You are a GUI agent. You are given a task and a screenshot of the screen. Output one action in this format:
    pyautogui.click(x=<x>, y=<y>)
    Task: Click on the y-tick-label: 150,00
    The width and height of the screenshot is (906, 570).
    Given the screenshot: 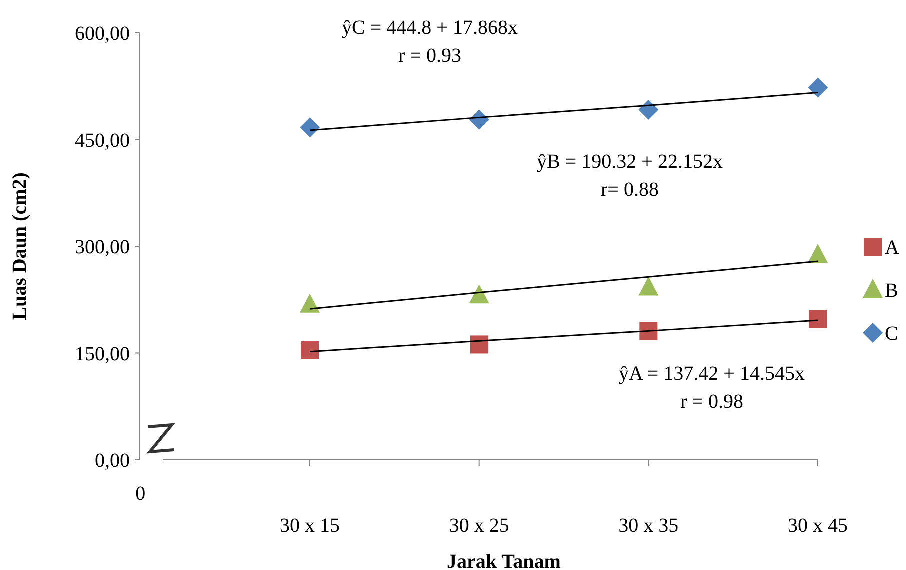 What is the action you would take?
    pyautogui.click(x=102, y=354)
    